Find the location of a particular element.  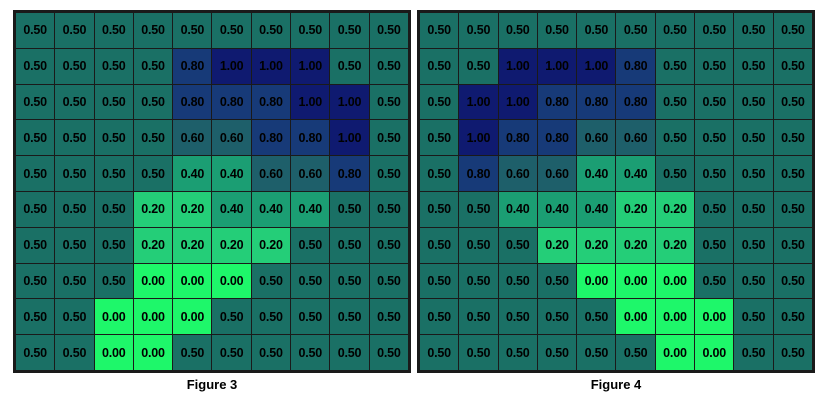

figure-4-caption: Figure 4 is located at coordinates (616, 384).